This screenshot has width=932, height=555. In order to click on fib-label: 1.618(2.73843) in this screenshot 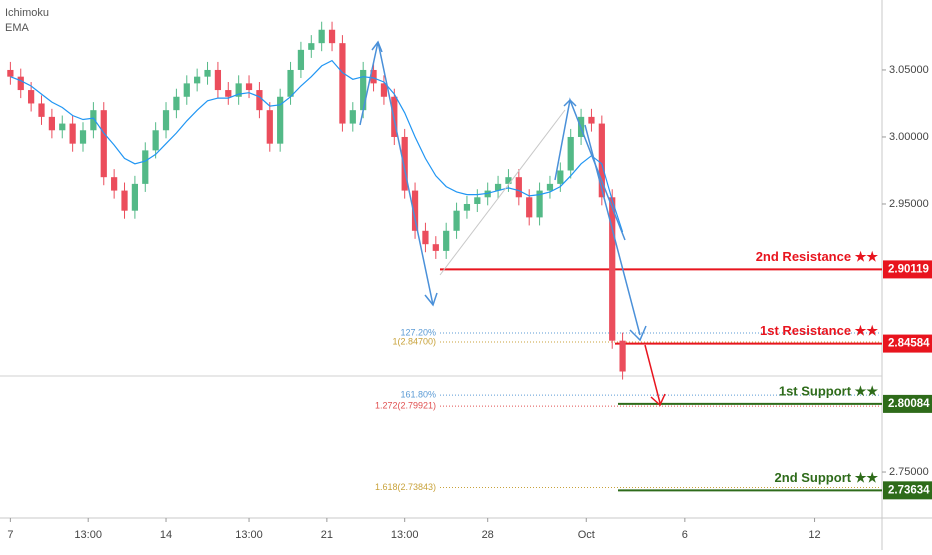, I will do `click(405, 487)`.